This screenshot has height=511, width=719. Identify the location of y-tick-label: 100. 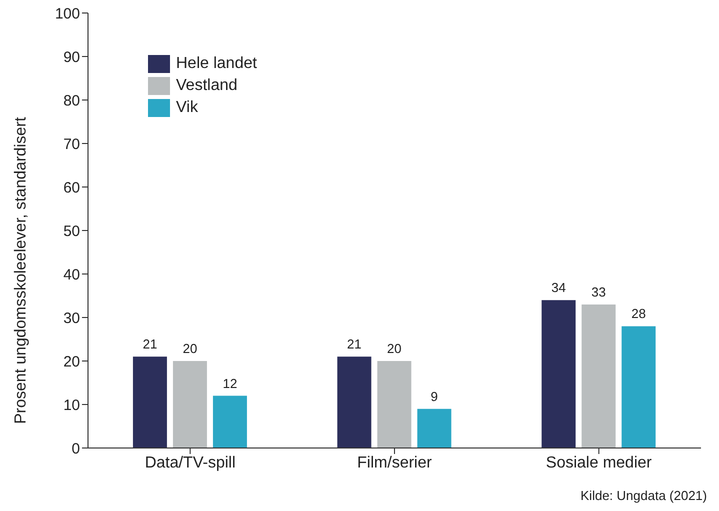
(67, 13).